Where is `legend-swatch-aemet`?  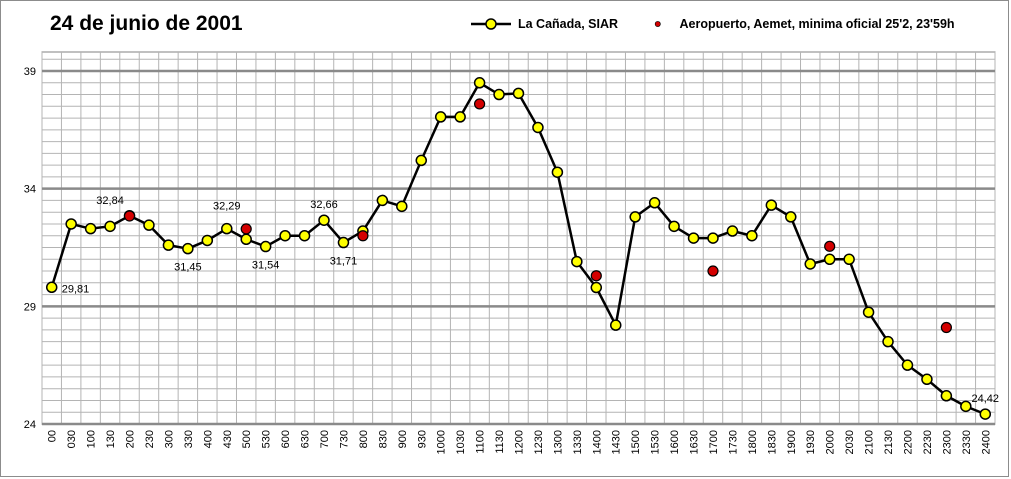 legend-swatch-aemet is located at coordinates (657, 24).